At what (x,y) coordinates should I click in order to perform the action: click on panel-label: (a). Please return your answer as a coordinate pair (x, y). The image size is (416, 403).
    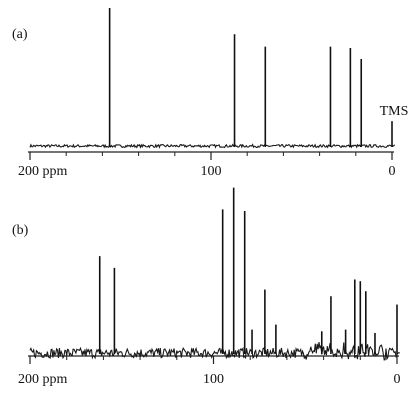
    Looking at the image, I should click on (20, 34).